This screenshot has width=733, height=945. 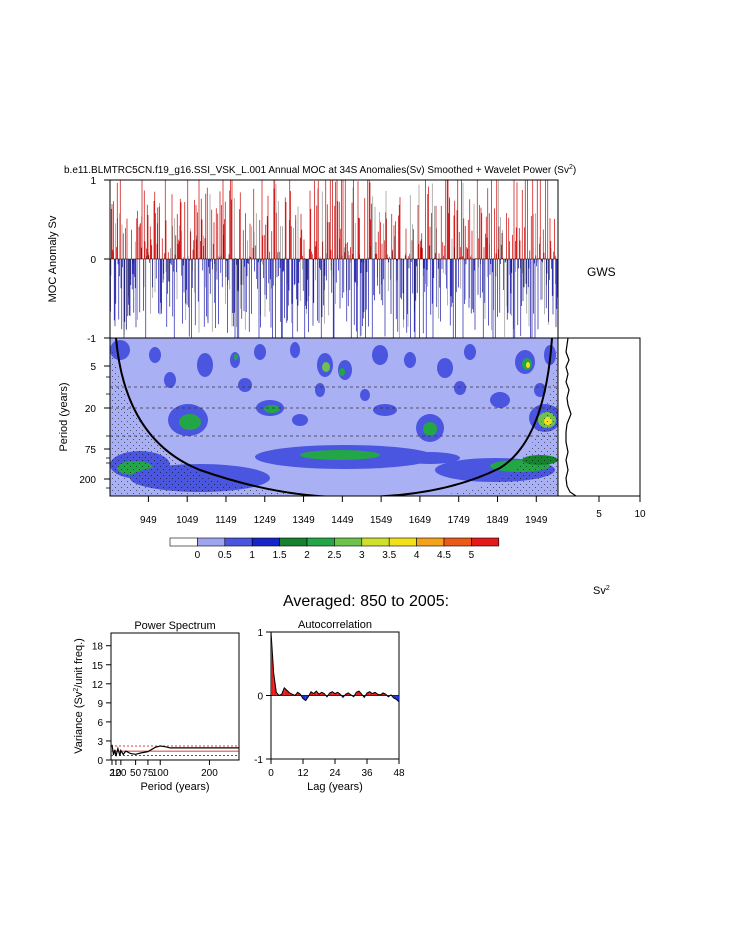 What do you see at coordinates (148, 773) in the screenshot?
I see `power-spectrum-xtick-label: 75` at bounding box center [148, 773].